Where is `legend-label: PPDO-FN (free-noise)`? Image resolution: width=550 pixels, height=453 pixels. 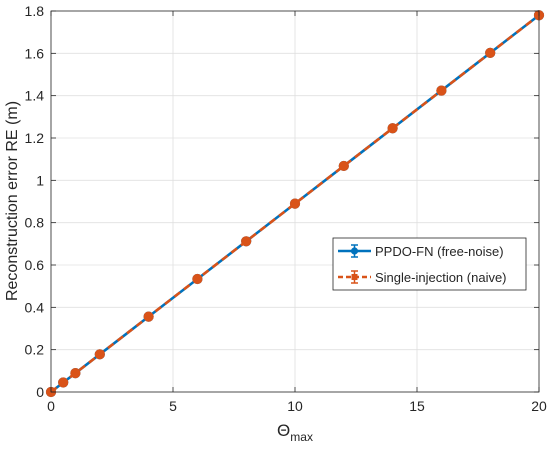
legend-label: PPDO-FN (free-noise) is located at coordinates (439, 251).